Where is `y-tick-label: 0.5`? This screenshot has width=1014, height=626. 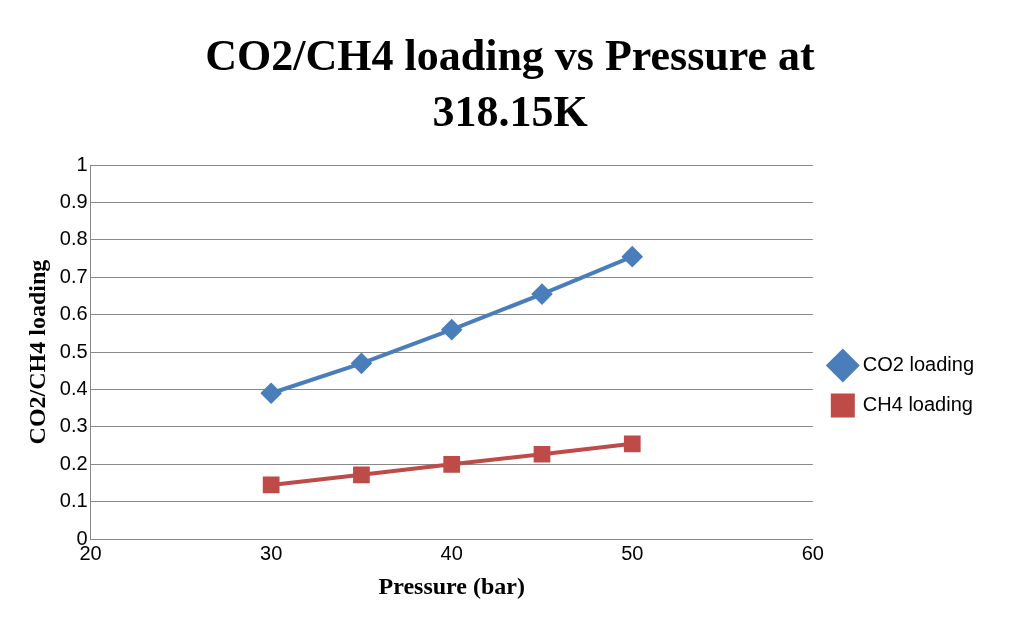
y-tick-label: 0.5 is located at coordinates (73, 350).